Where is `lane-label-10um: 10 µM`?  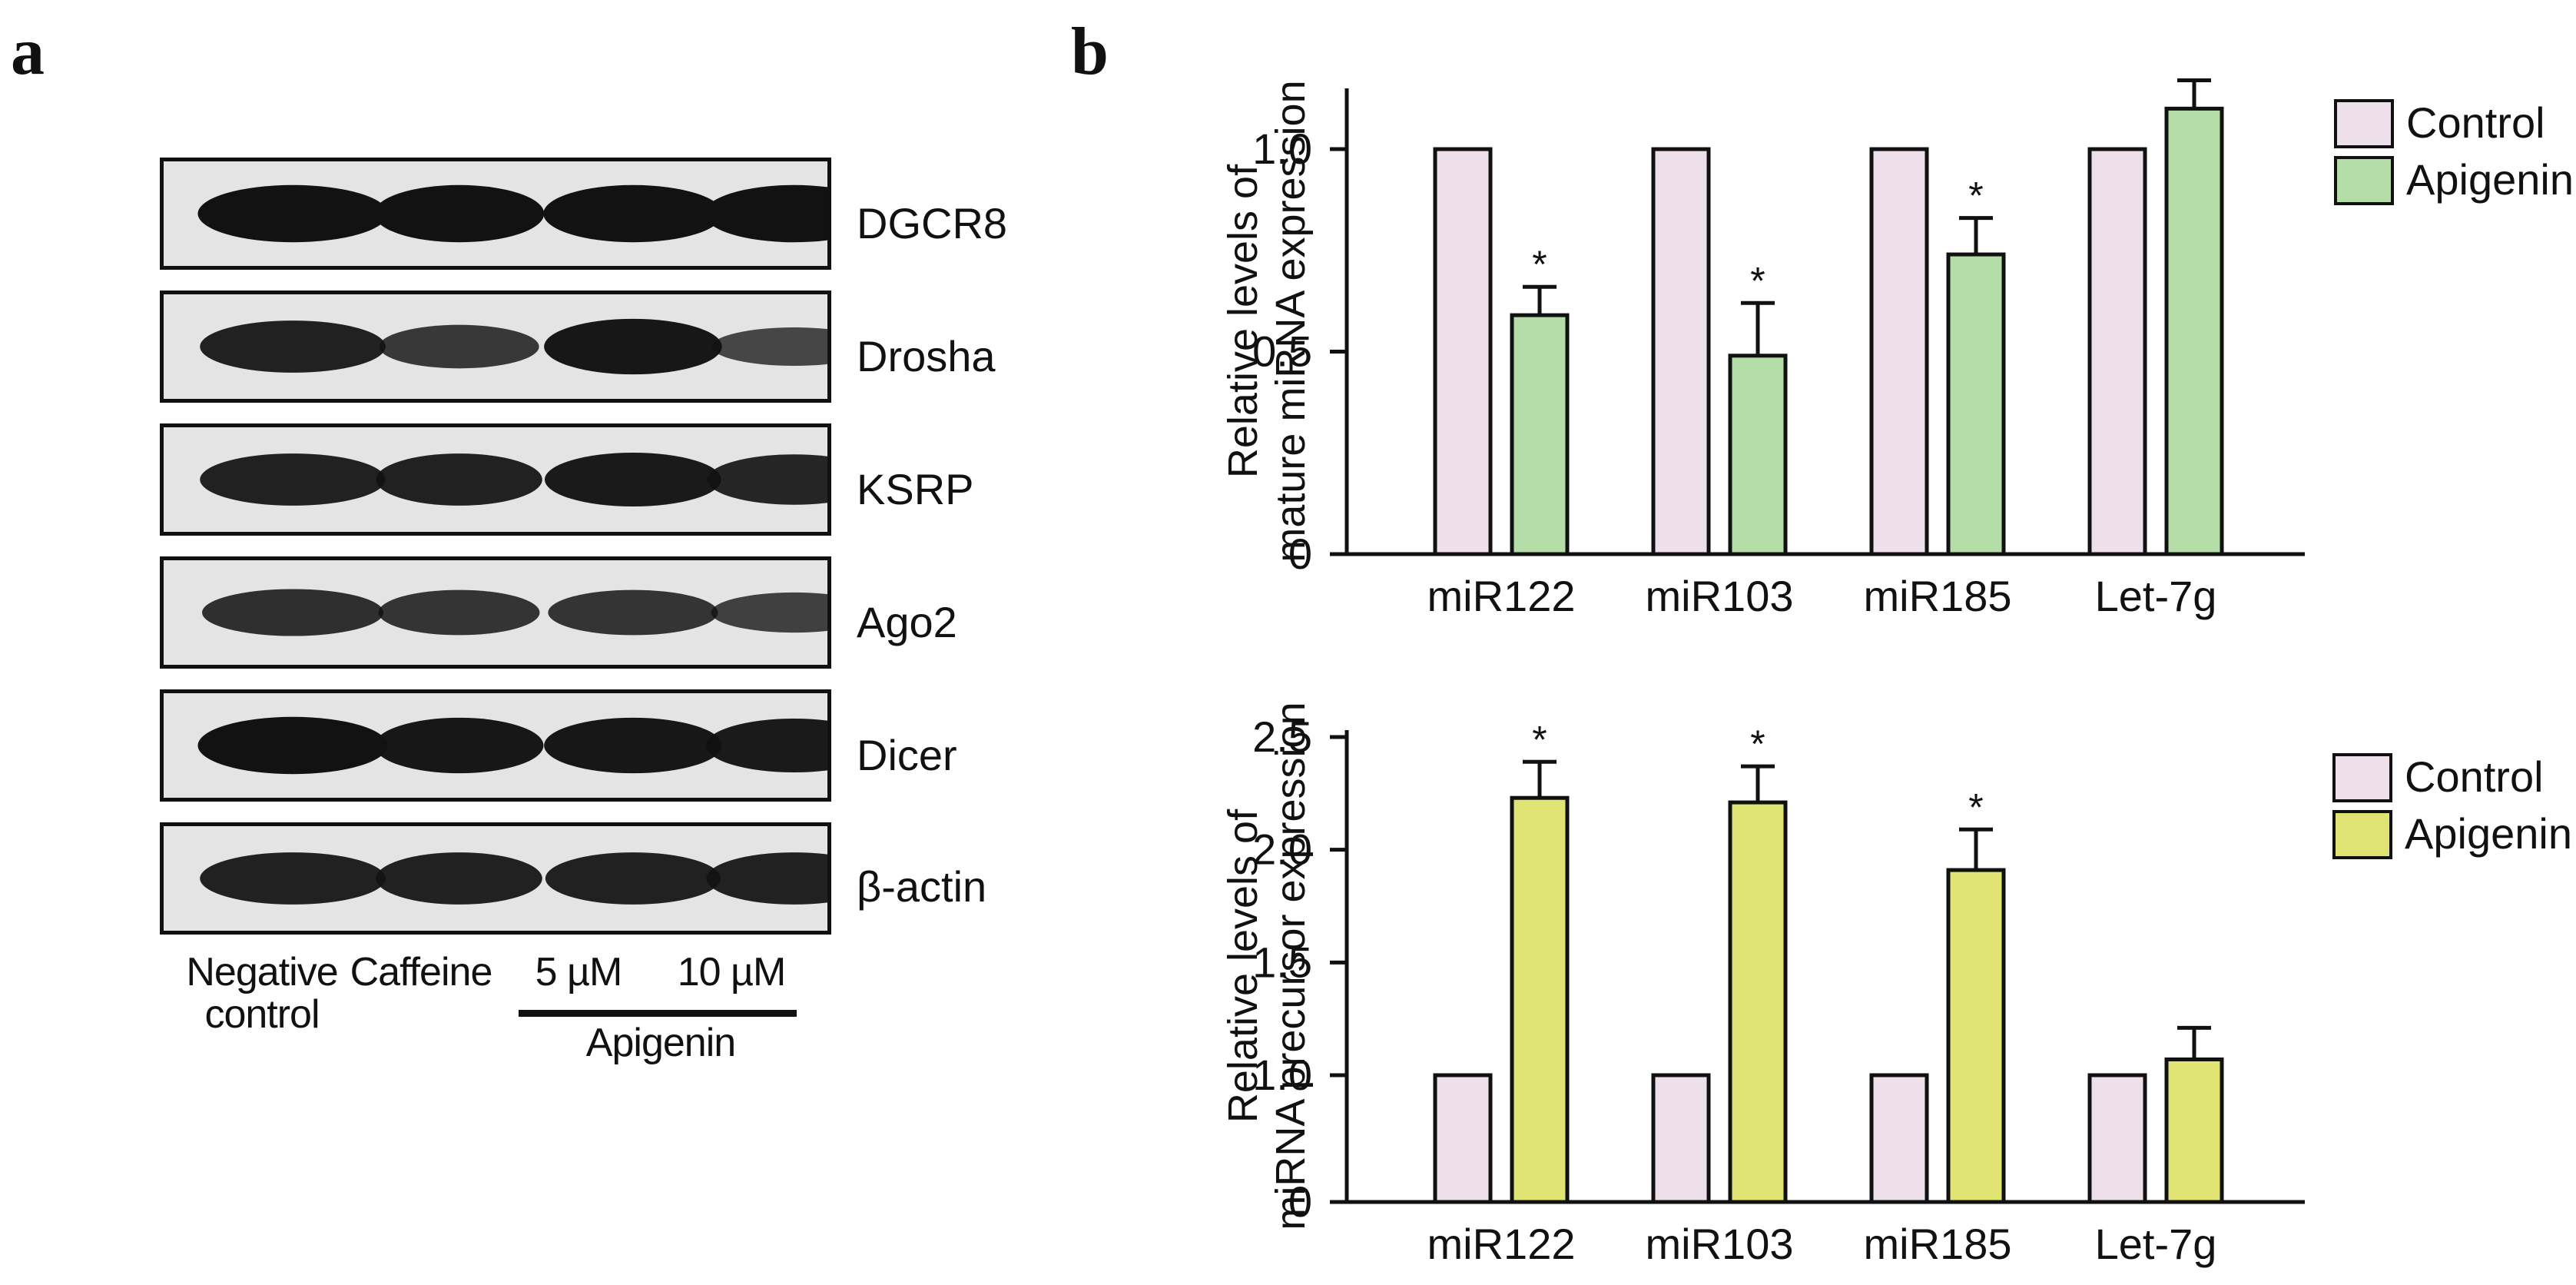
lane-label-10um: 10 µM is located at coordinates (732, 972).